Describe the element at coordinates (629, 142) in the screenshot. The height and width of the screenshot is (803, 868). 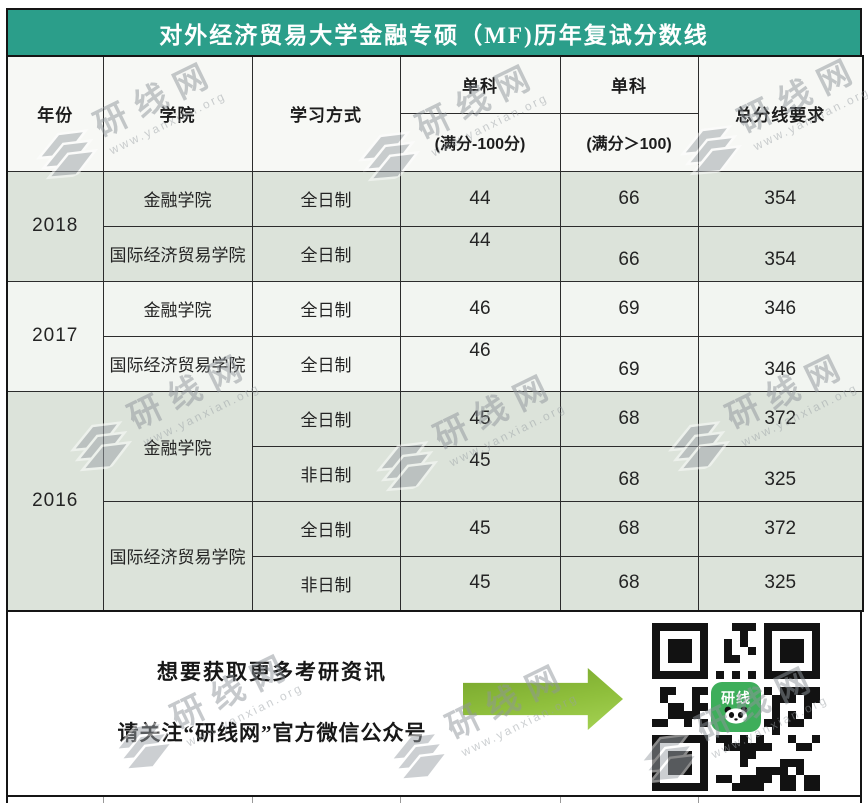
I see `col-subheader-gt-100: (满分＞100)` at that location.